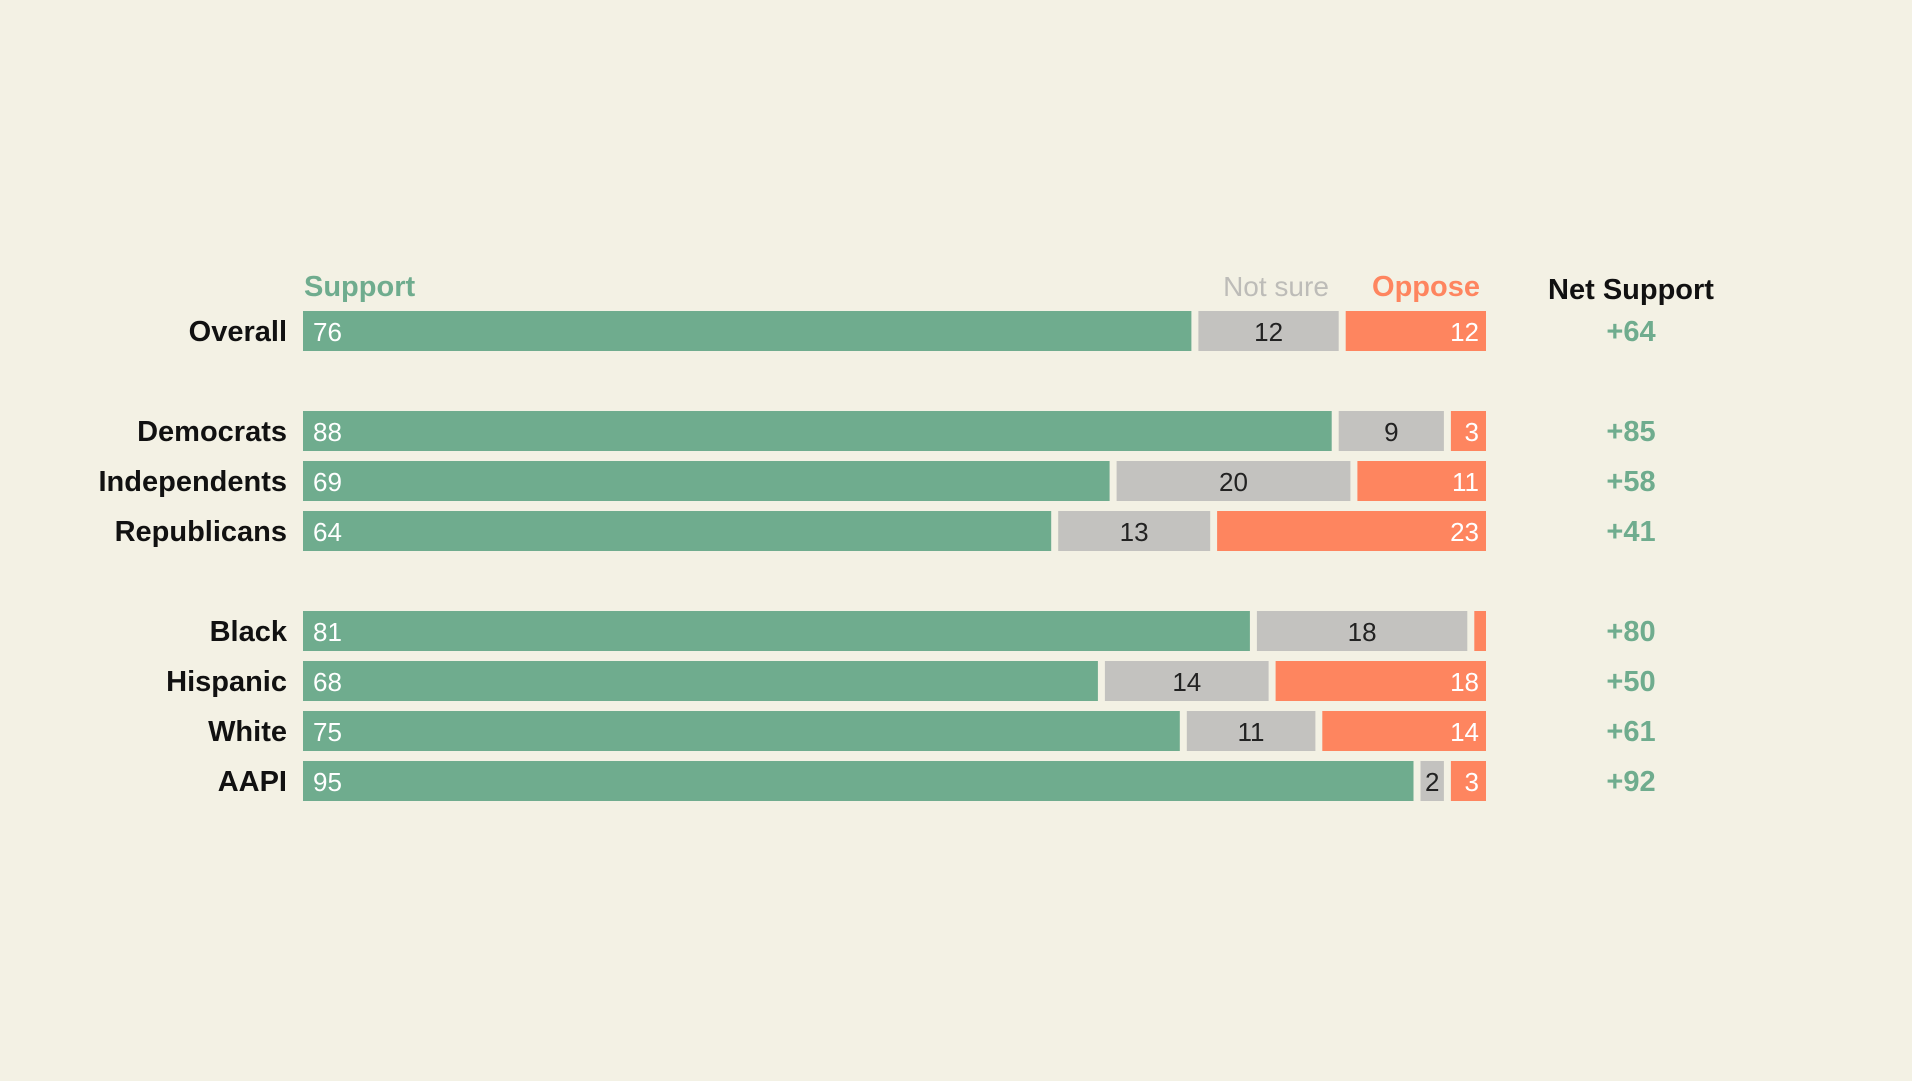 The width and height of the screenshot is (1912, 1081). I want to click on value-label-not-sure-white: 11, so click(1251, 732).